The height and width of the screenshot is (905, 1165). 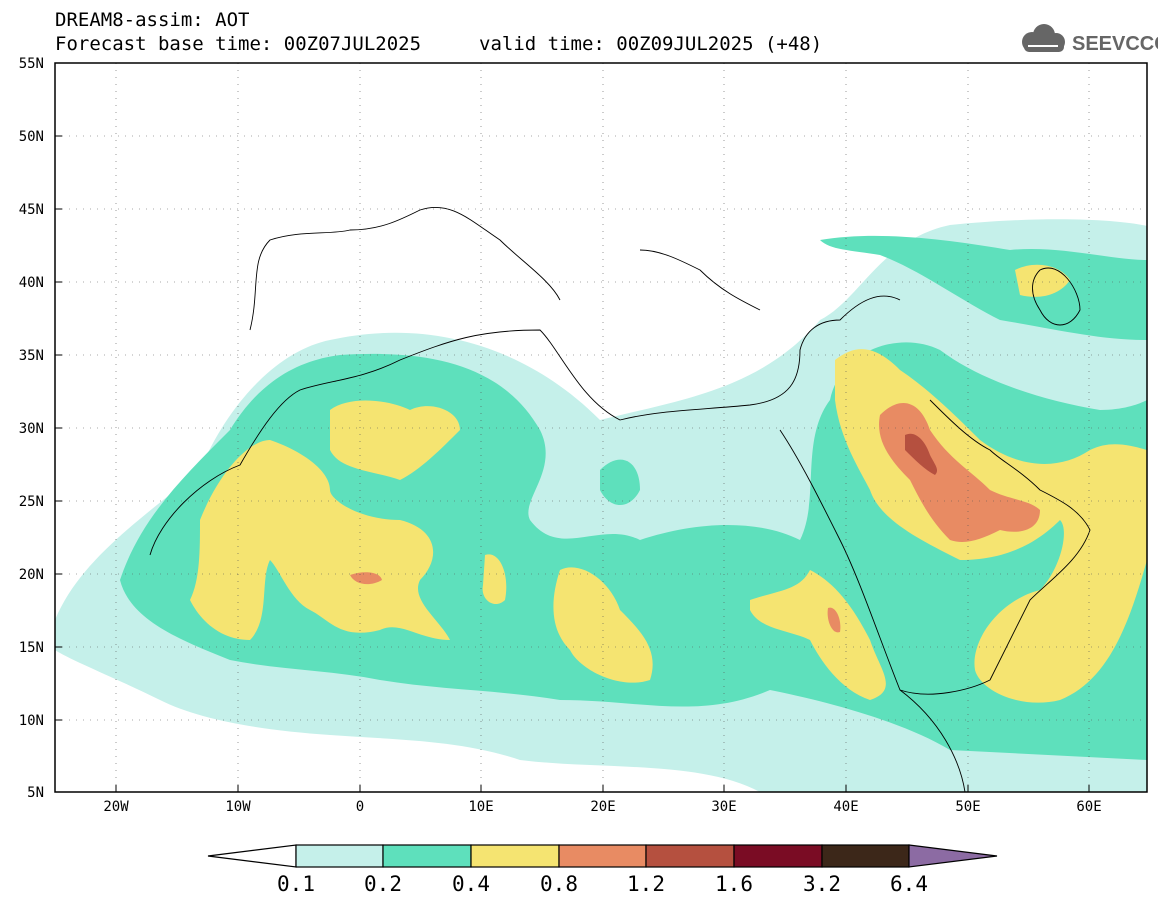 What do you see at coordinates (116, 807) in the screenshot?
I see `lon-label-20w: 20W` at bounding box center [116, 807].